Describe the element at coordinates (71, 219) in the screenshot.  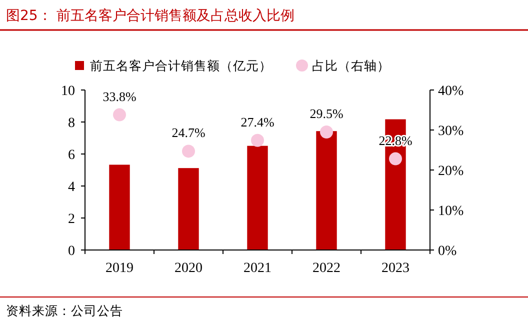
I see `y-tick-label: 2` at that location.